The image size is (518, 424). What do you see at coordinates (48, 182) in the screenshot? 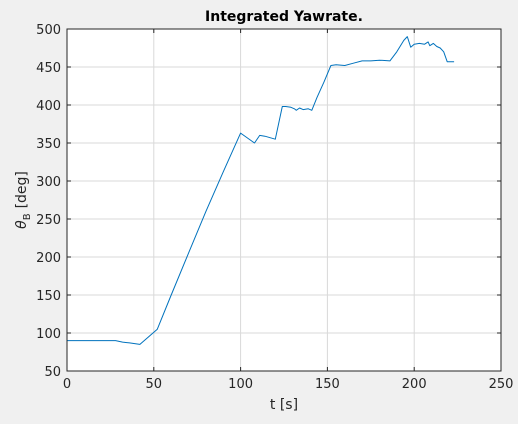
I see `y-tick-label: 300` at bounding box center [48, 182].